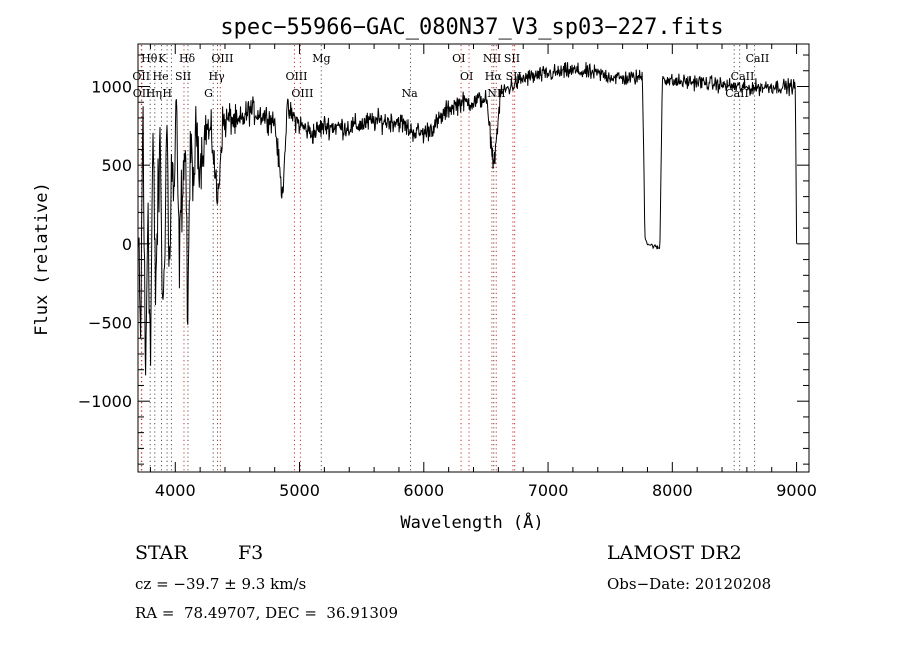  I want to click on y-tick-label: −500, so click(110, 323).